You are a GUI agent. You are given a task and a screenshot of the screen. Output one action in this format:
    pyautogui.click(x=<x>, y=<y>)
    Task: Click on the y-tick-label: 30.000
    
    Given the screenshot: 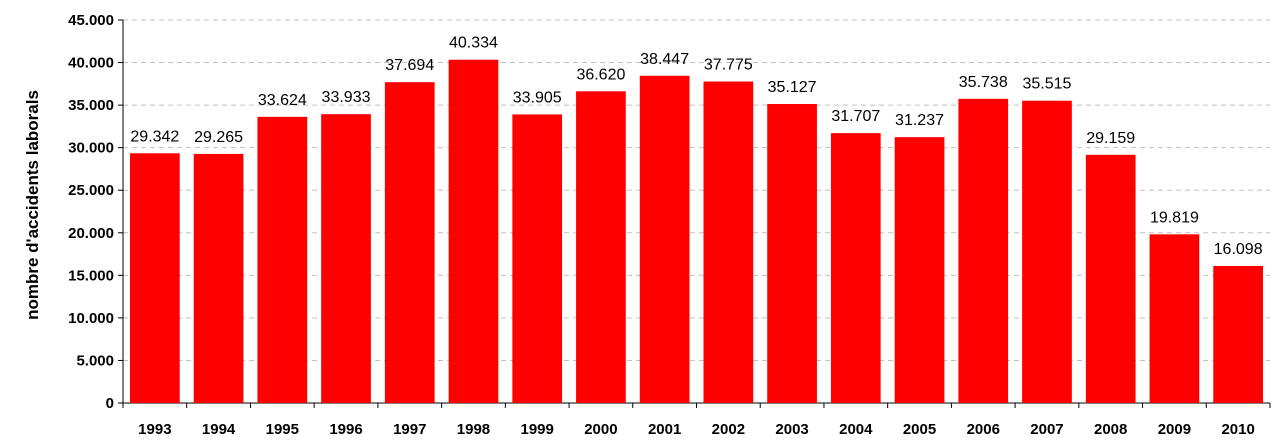 What is the action you would take?
    pyautogui.click(x=91, y=148)
    